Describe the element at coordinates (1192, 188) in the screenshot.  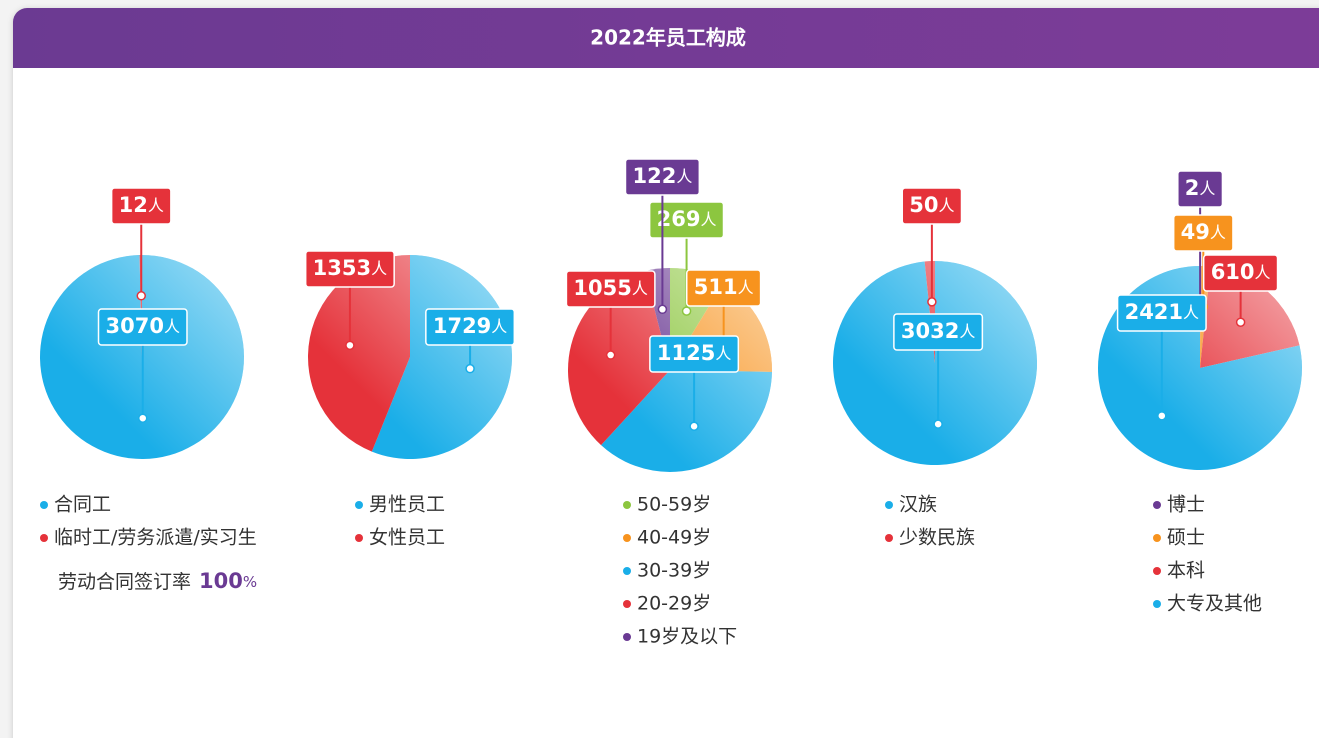
I see `value-number: 2` at that location.